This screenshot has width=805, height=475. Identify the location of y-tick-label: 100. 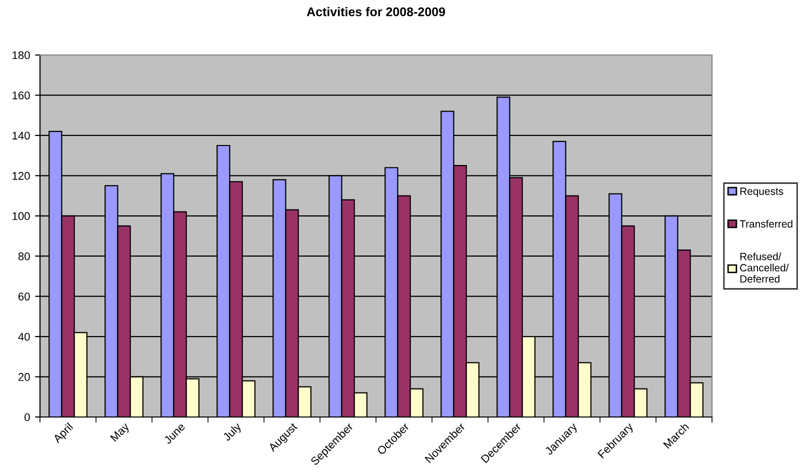
(21, 216).